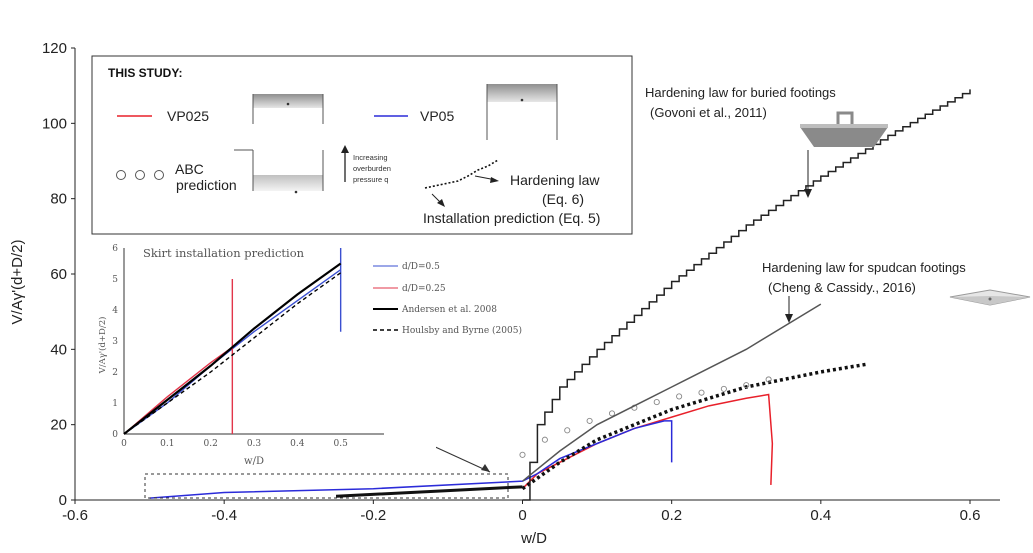 The height and width of the screenshot is (553, 1033). What do you see at coordinates (224, 515) in the screenshot?
I see `x-tick-label: -0.4` at bounding box center [224, 515].